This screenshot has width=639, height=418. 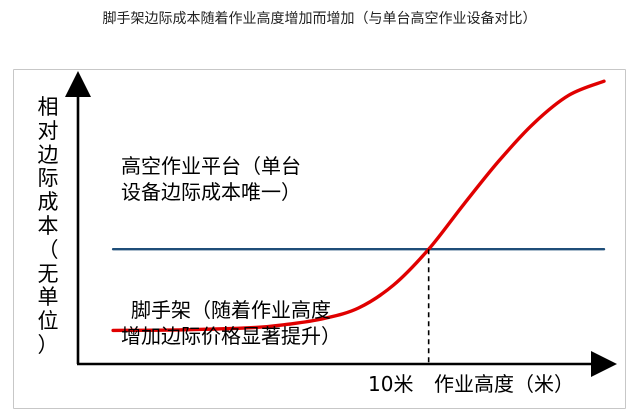 I want to click on y-axis-label-char: （, so click(x=48, y=249).